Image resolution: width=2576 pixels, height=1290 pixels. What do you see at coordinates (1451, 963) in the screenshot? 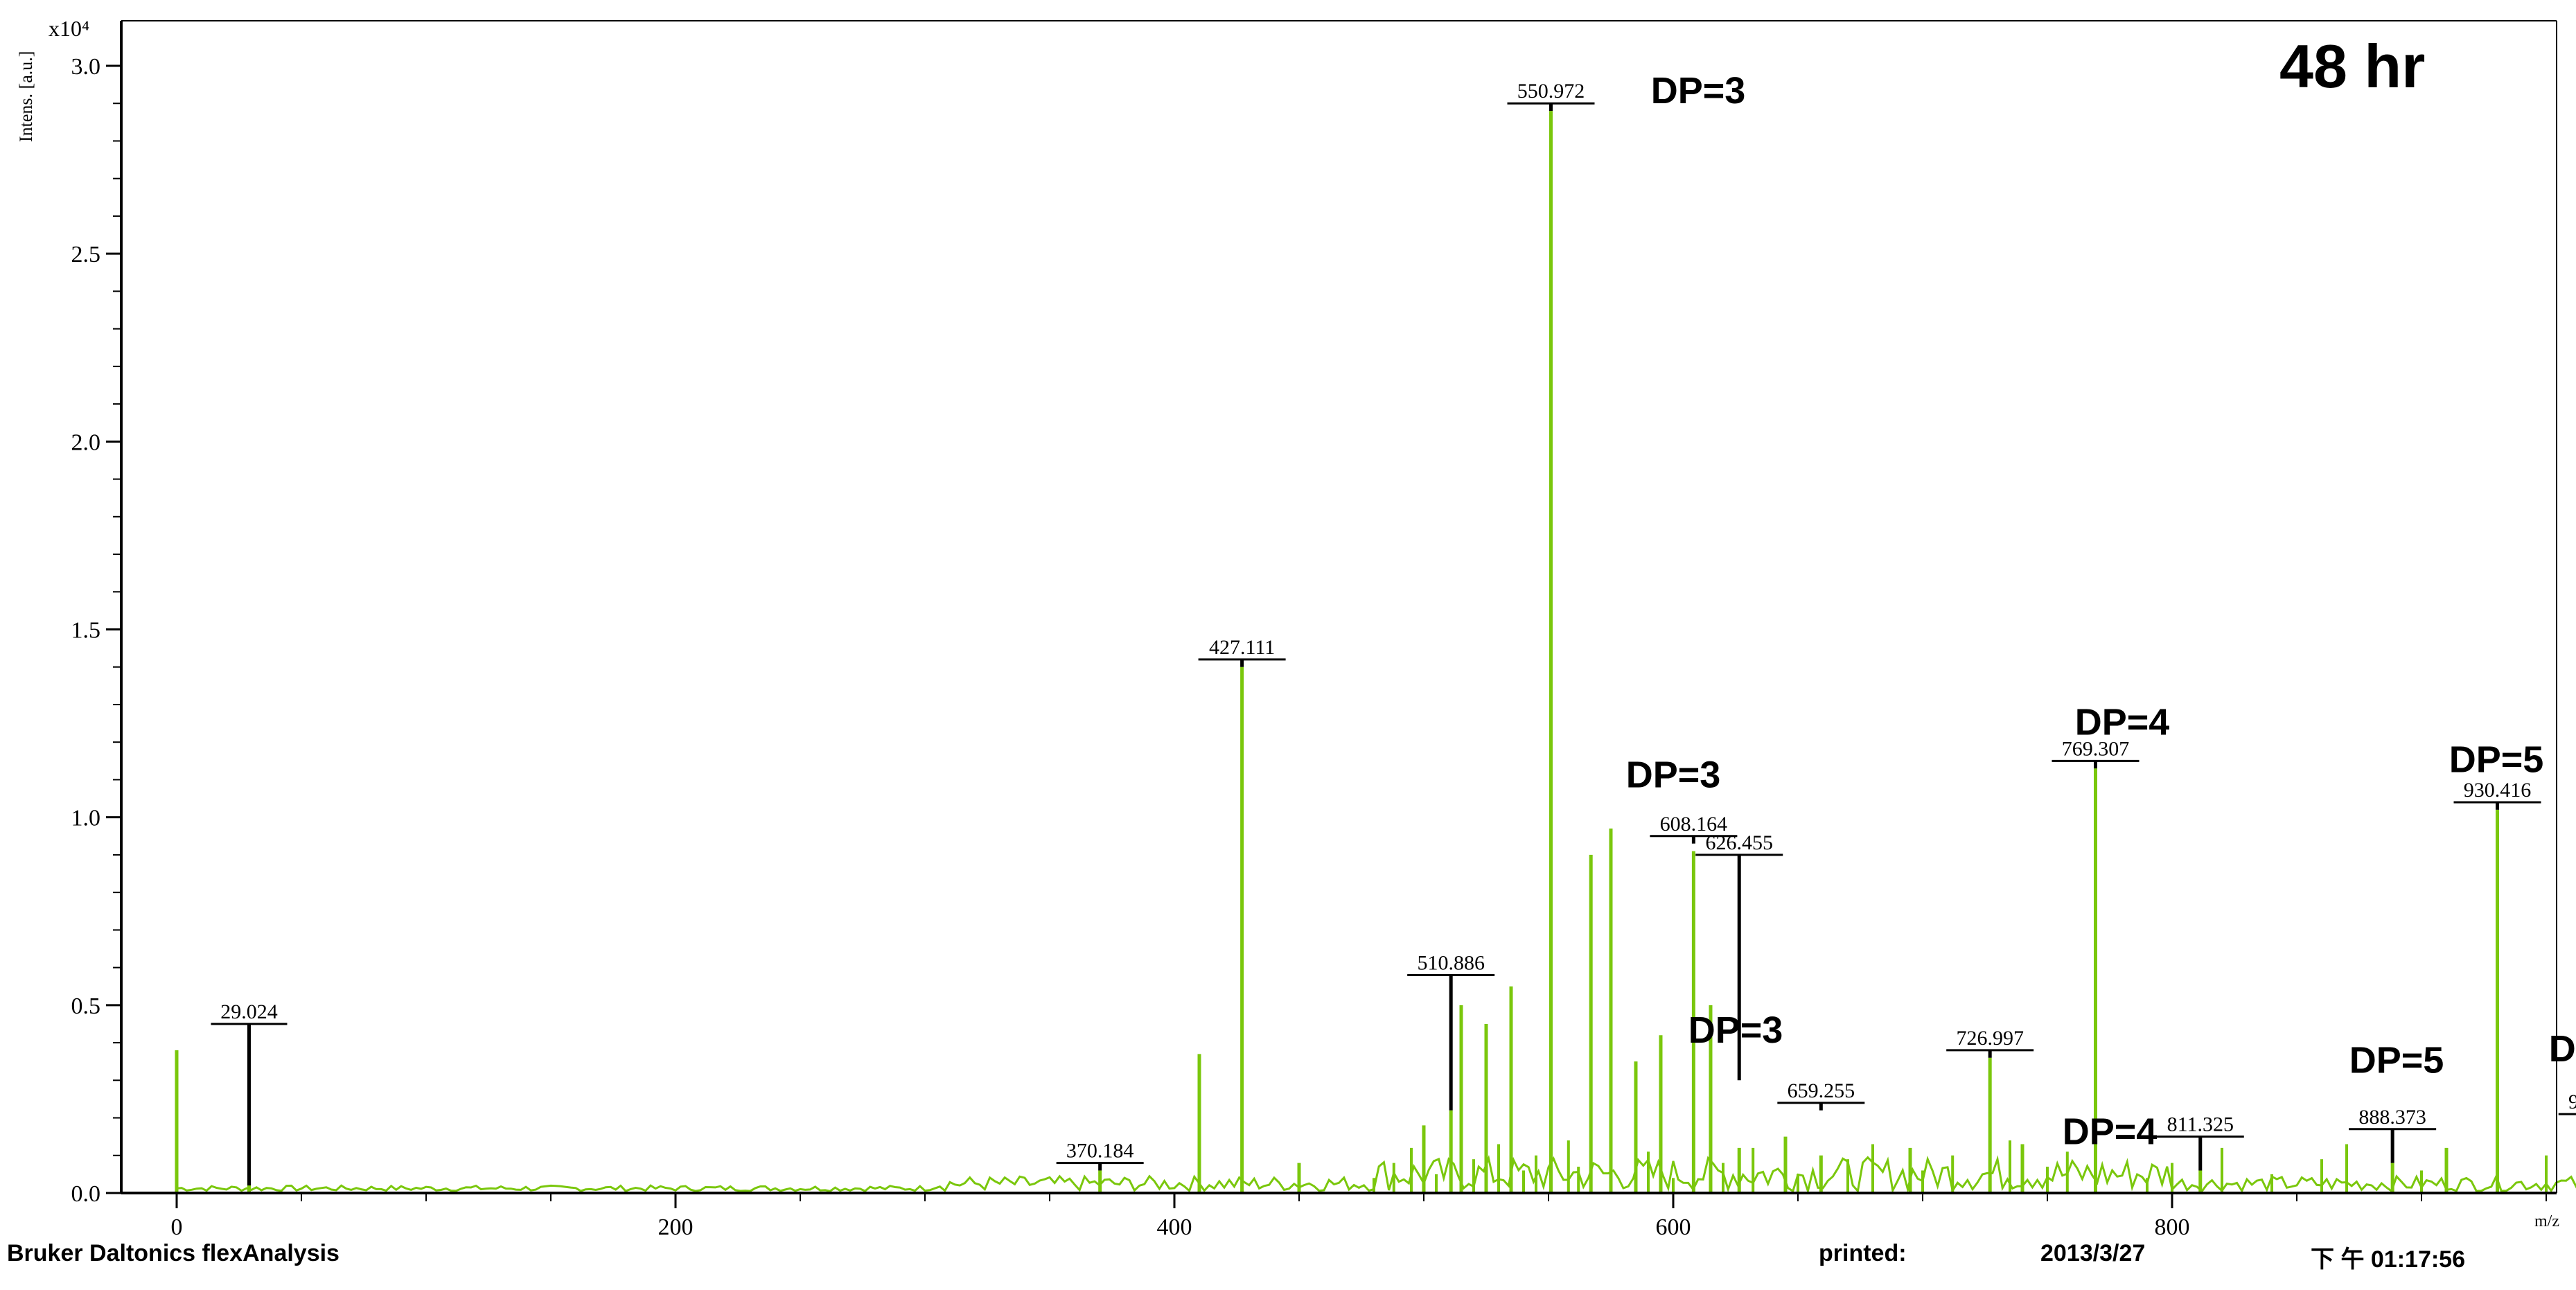
I see `peak-mz-label: 510.886` at bounding box center [1451, 963].